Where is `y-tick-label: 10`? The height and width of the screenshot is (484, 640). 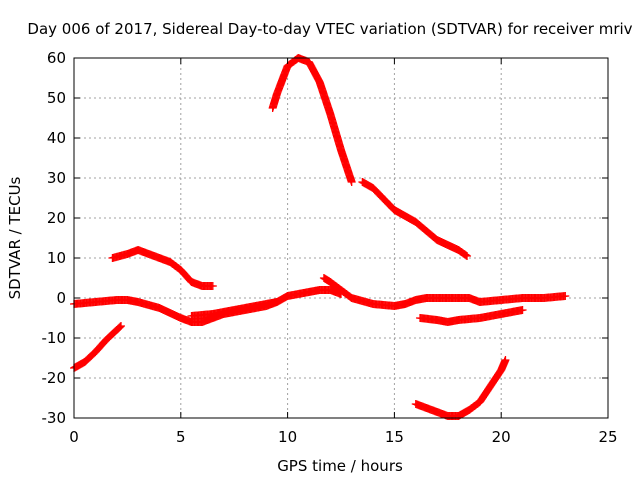 y-tick-label: 10 is located at coordinates (56, 258).